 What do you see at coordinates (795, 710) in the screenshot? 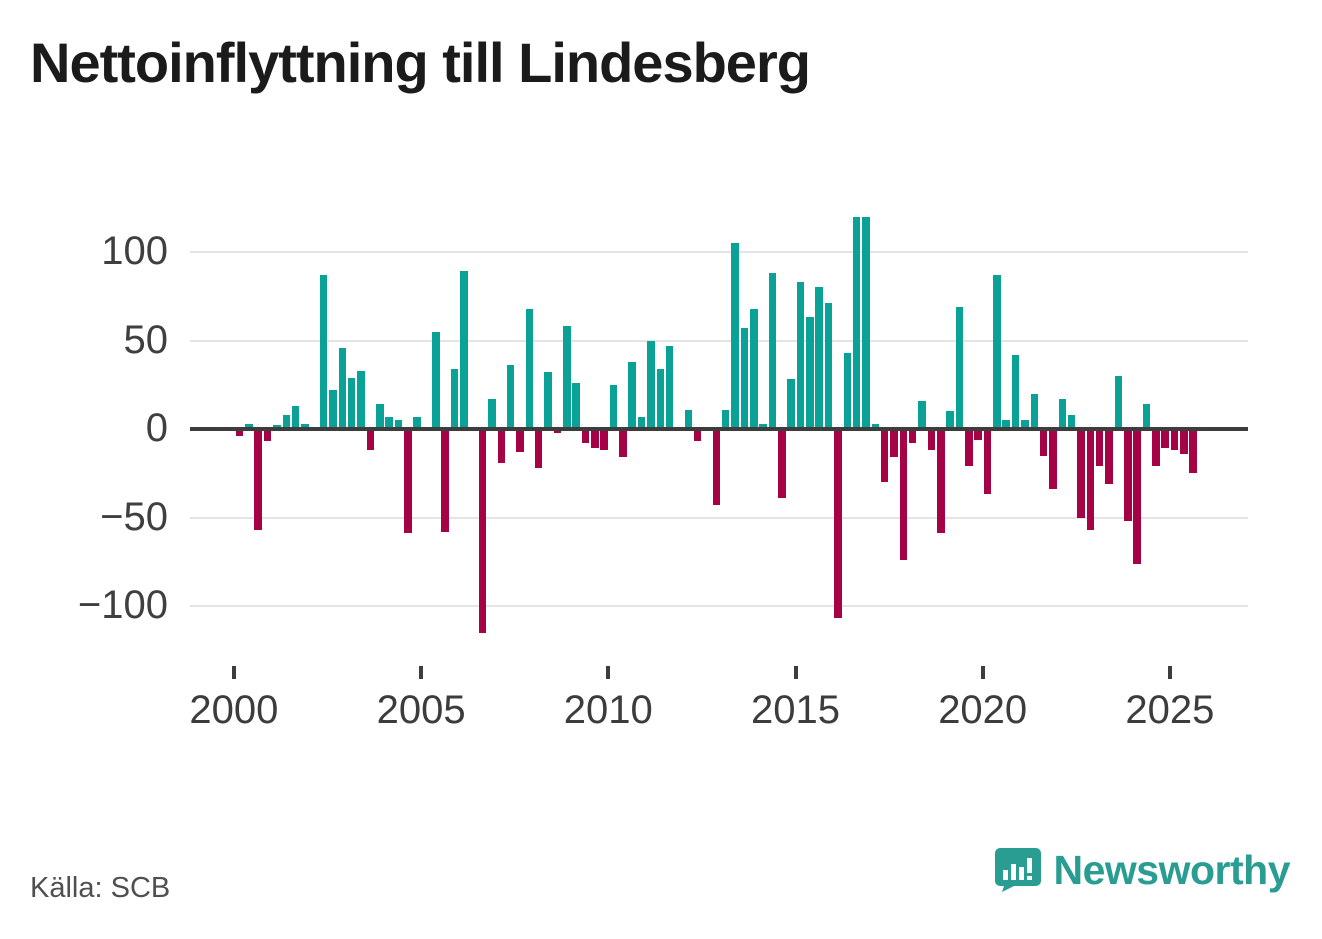
I see `x-axis-tick-label: 2015` at bounding box center [795, 710].